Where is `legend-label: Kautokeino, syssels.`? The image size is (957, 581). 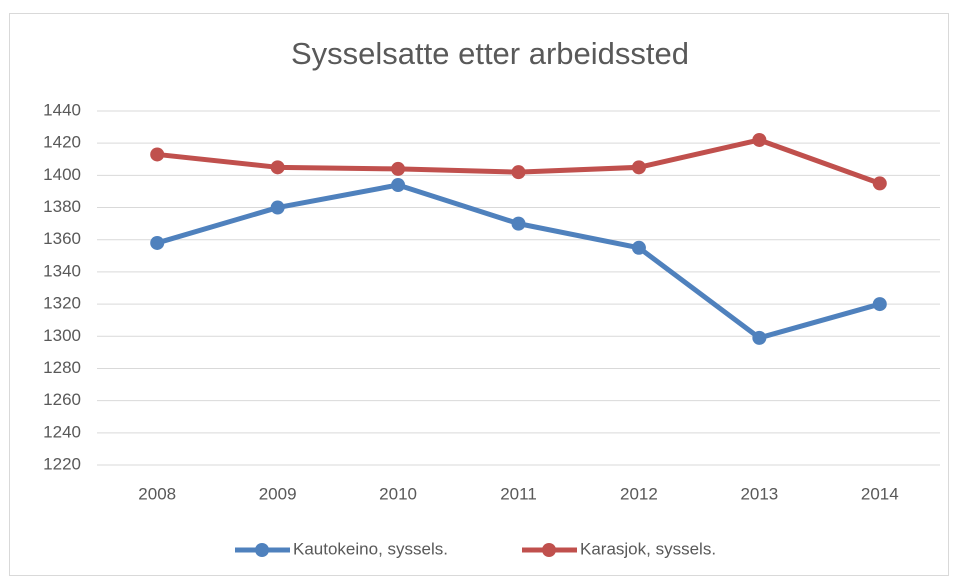 legend-label: Kautokeino, syssels. is located at coordinates (370, 548).